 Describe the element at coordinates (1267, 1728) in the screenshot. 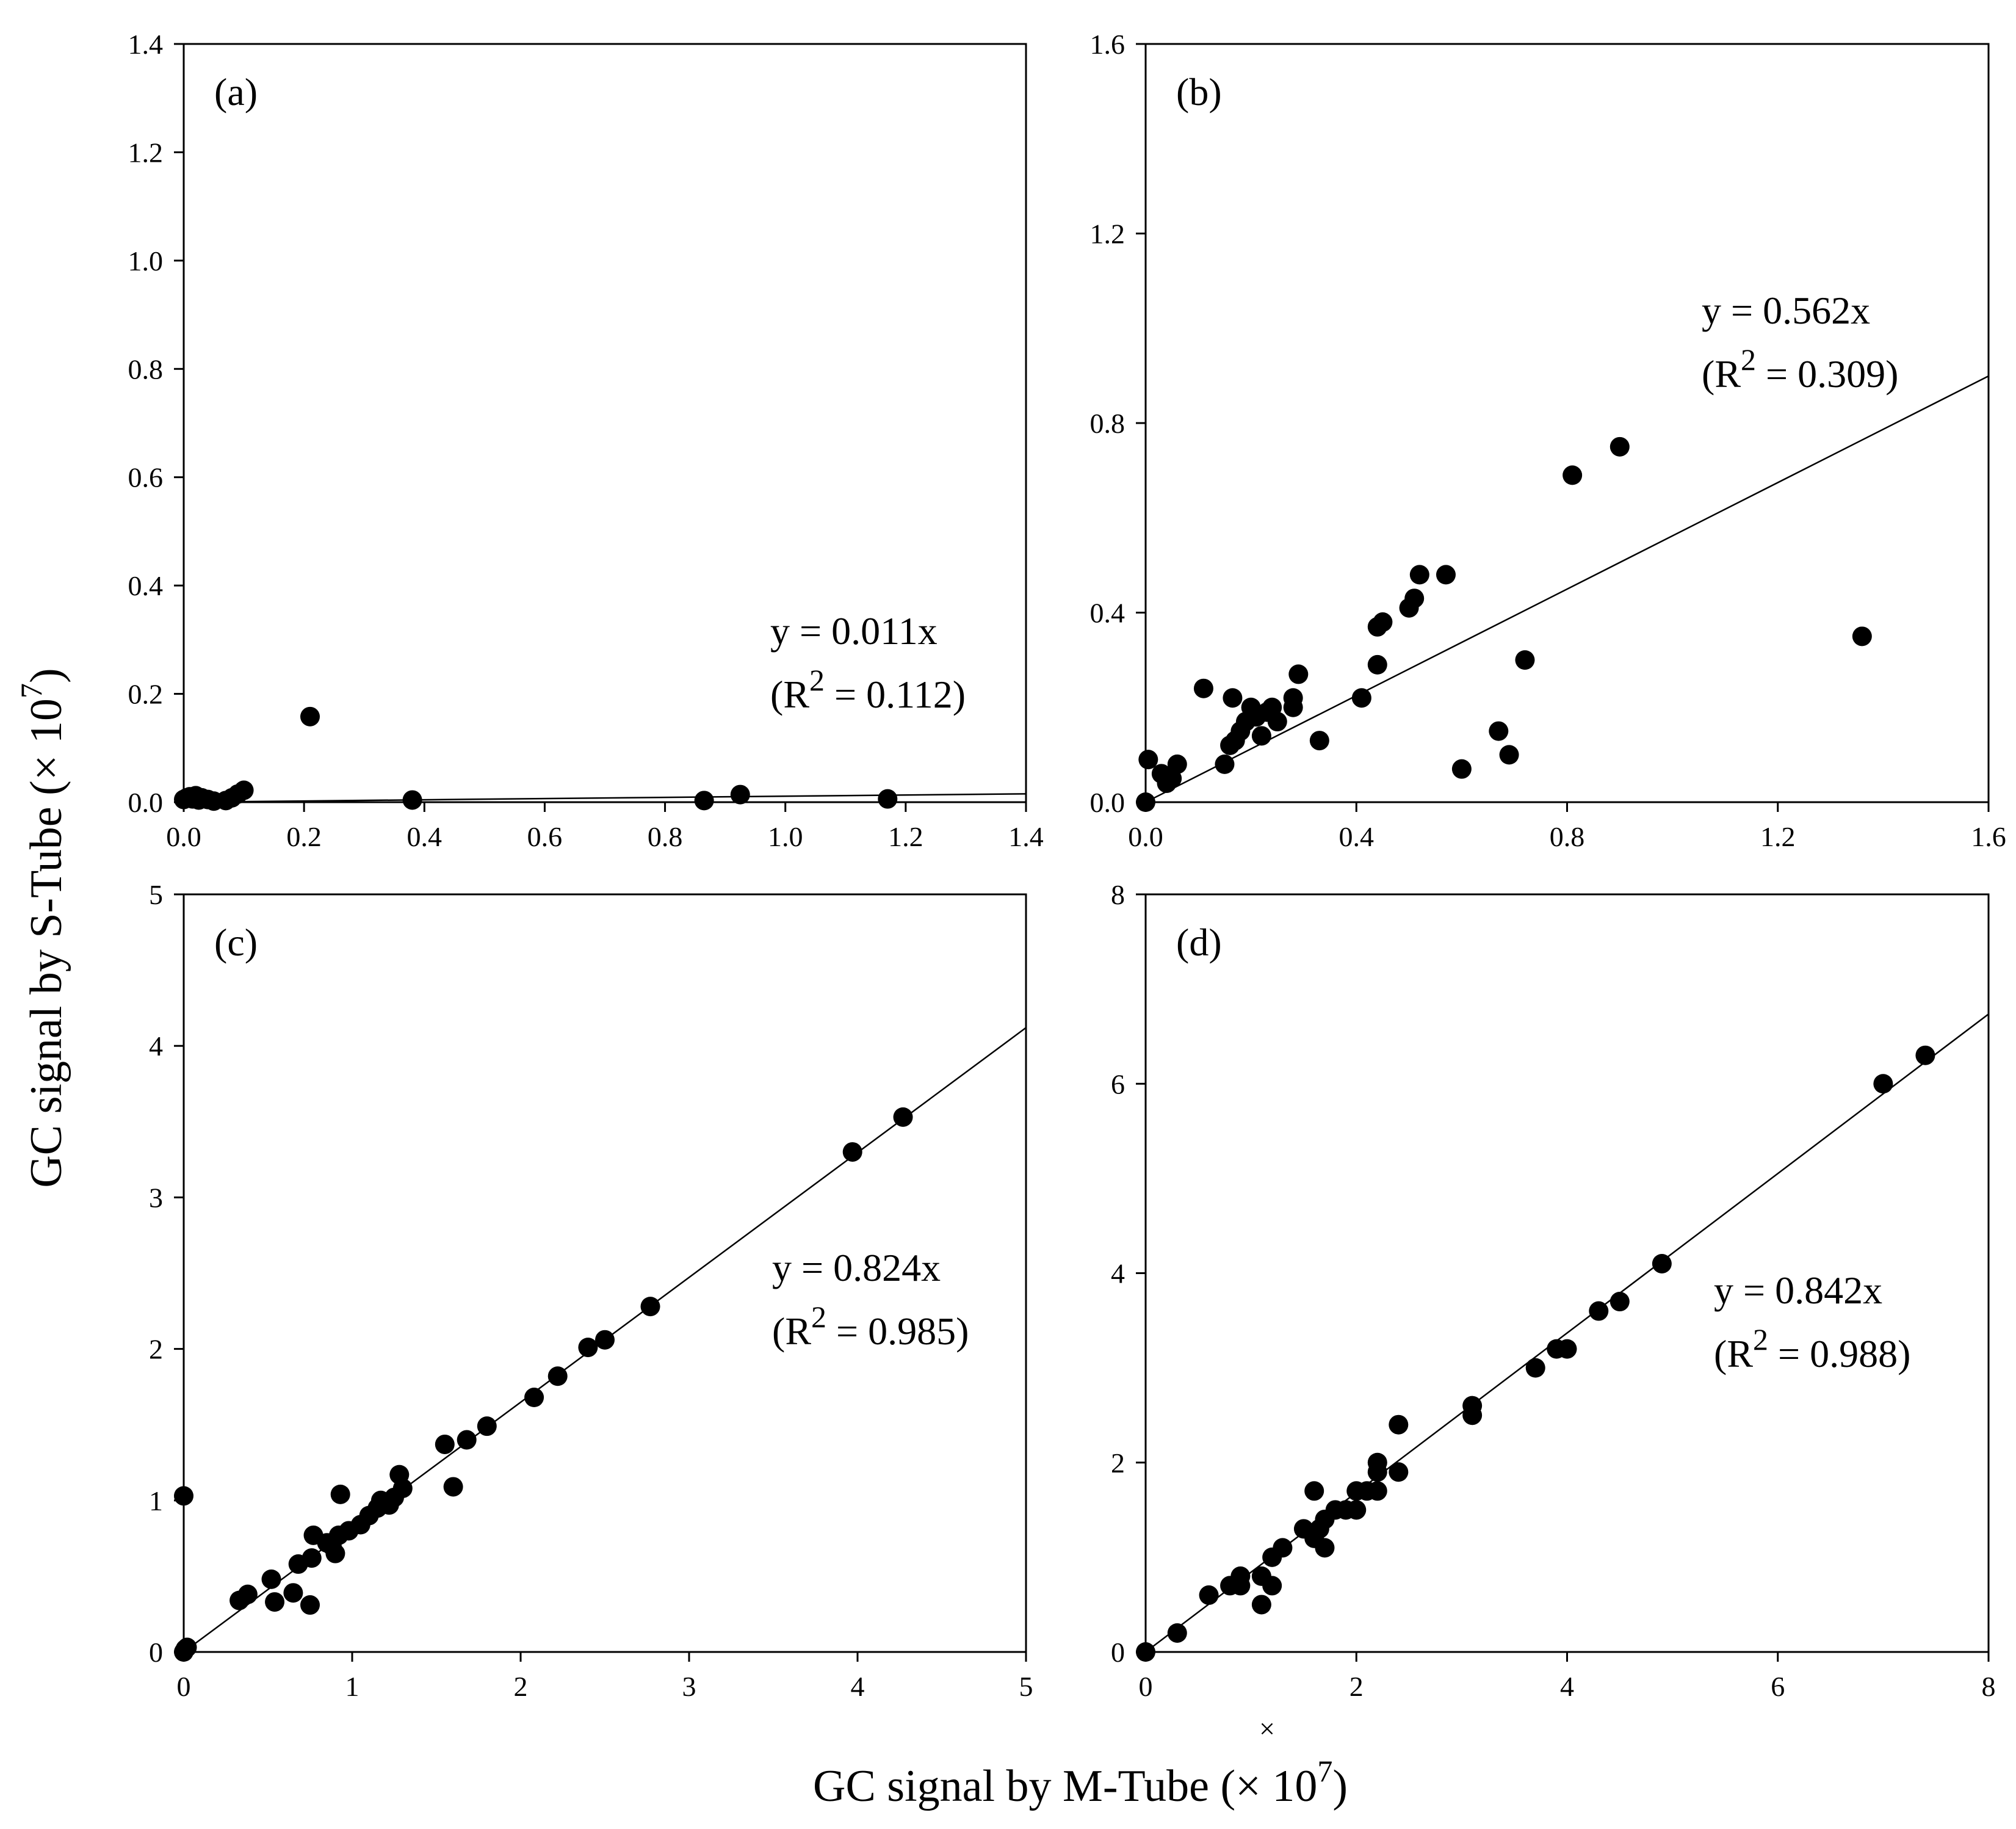

I see `stray-mark: ×` at that location.